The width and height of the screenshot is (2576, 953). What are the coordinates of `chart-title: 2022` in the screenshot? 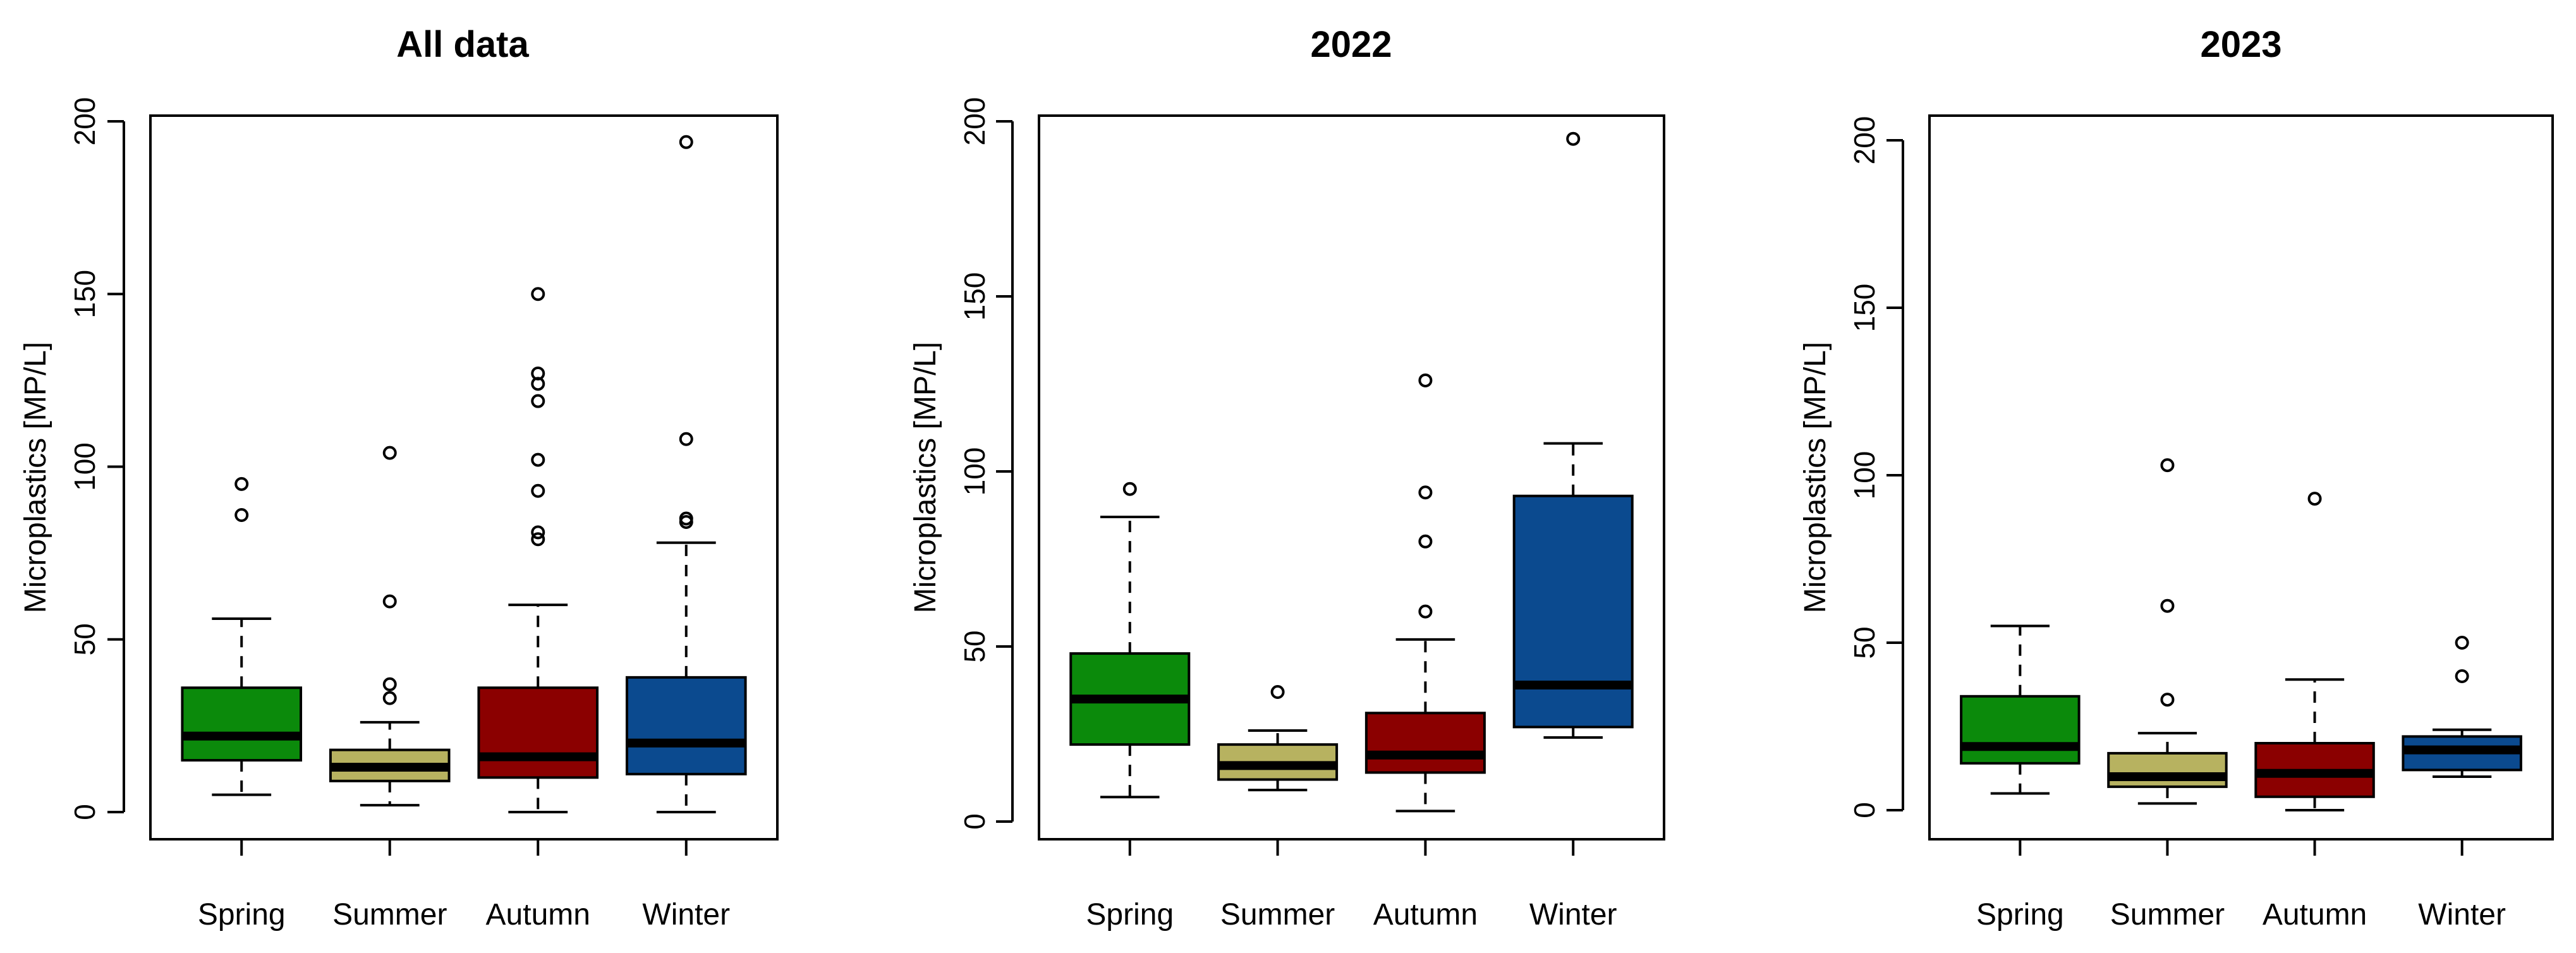 It's located at (1351, 44).